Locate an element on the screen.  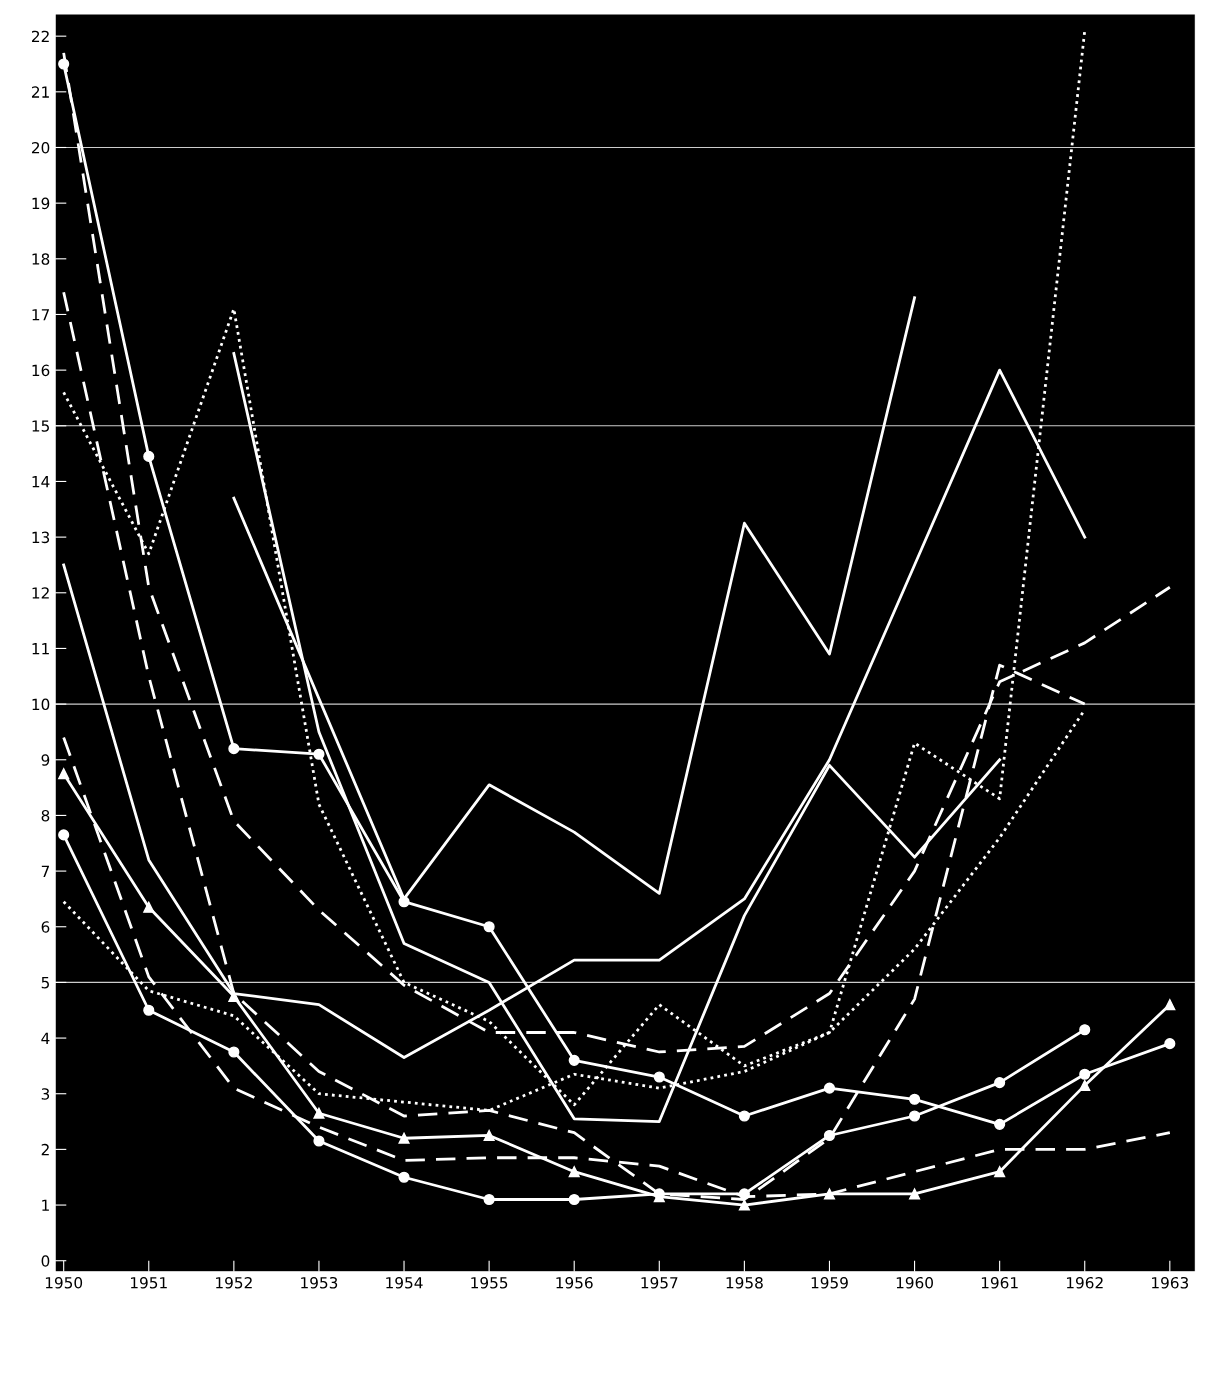
y-tick-label: 14 is located at coordinates (41, 482).